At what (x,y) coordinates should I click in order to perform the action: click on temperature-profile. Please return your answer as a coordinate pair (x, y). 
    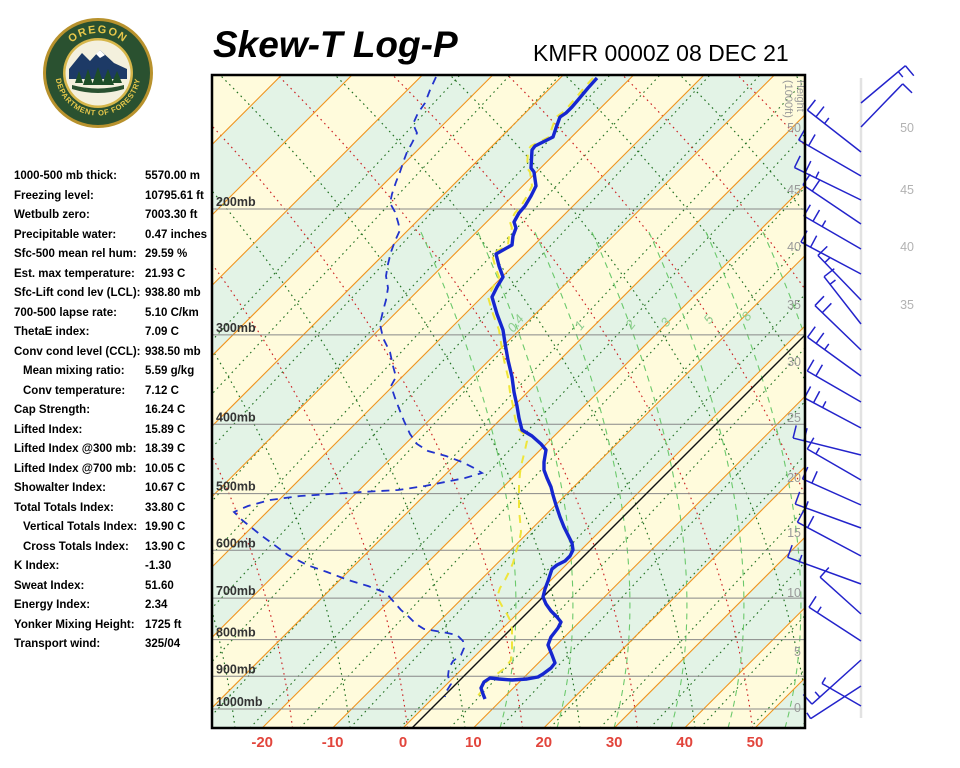
    Looking at the image, I should click on (539, 388).